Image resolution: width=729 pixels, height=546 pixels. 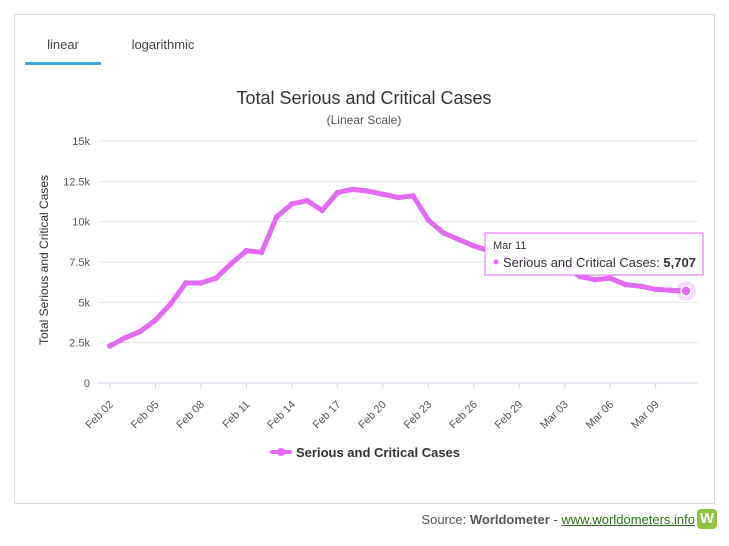 What do you see at coordinates (463, 415) in the screenshot?
I see `x-tick-label: Feb 26` at bounding box center [463, 415].